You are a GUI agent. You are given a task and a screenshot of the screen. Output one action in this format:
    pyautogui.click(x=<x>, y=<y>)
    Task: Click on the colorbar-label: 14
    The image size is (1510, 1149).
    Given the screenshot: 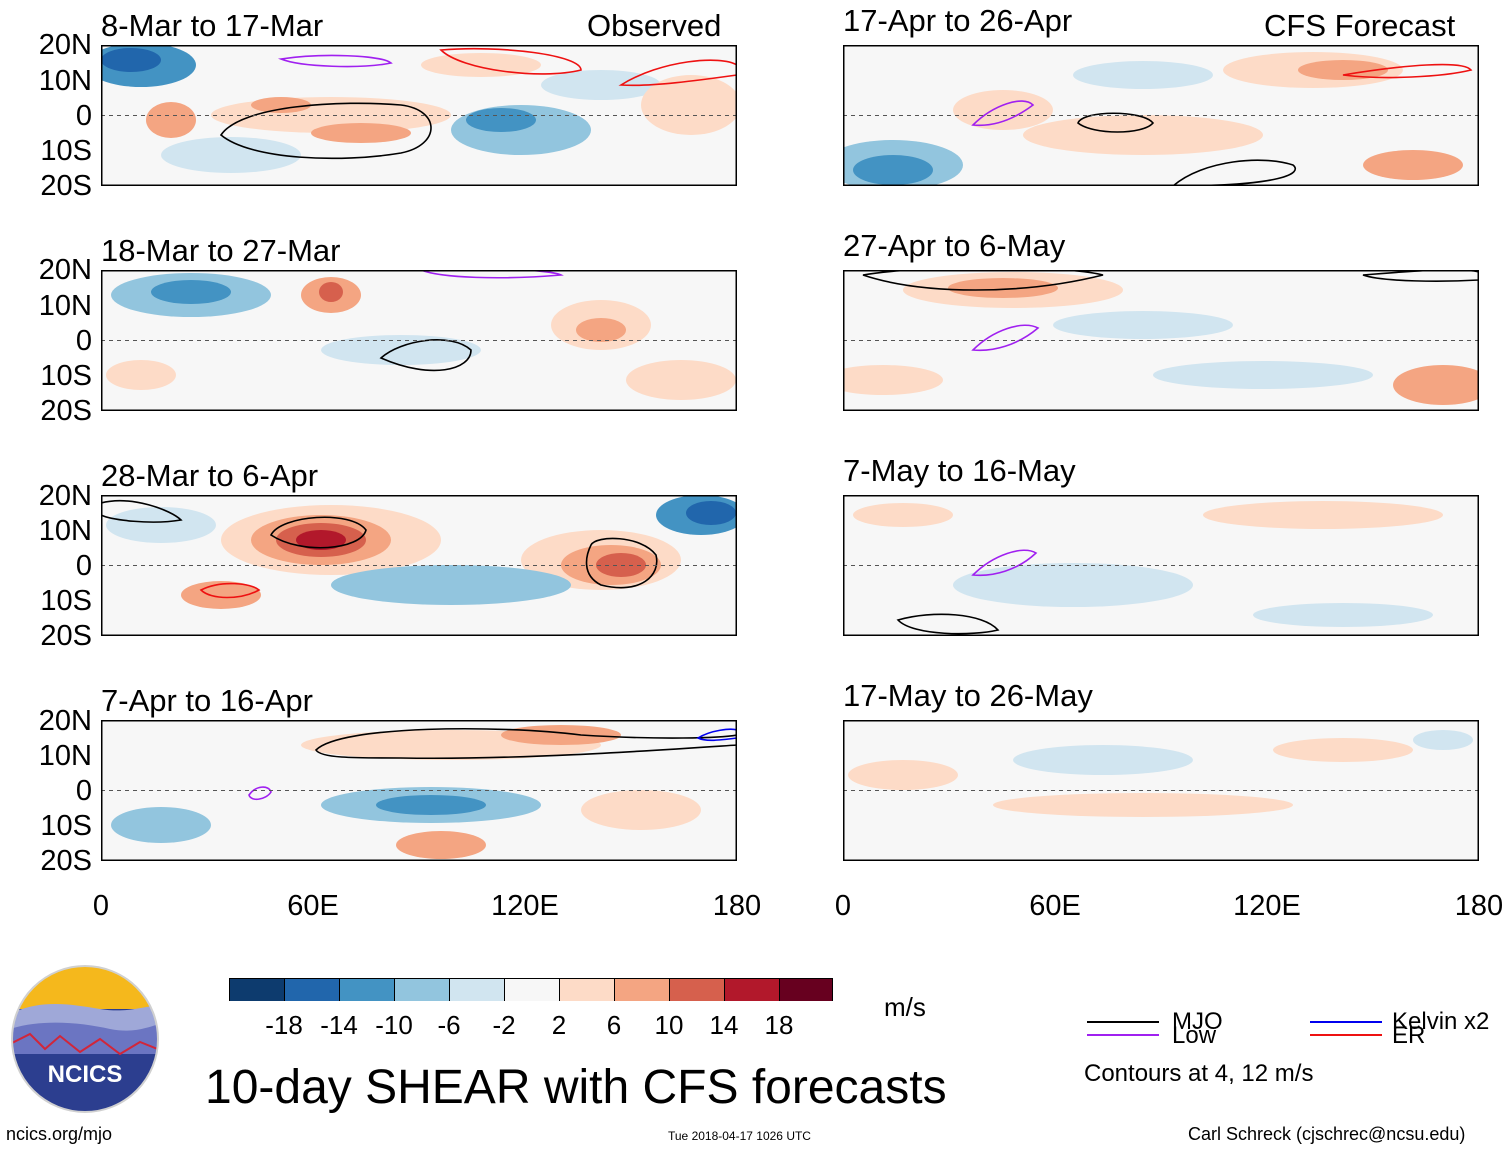 What is the action you would take?
    pyautogui.click(x=724, y=1025)
    